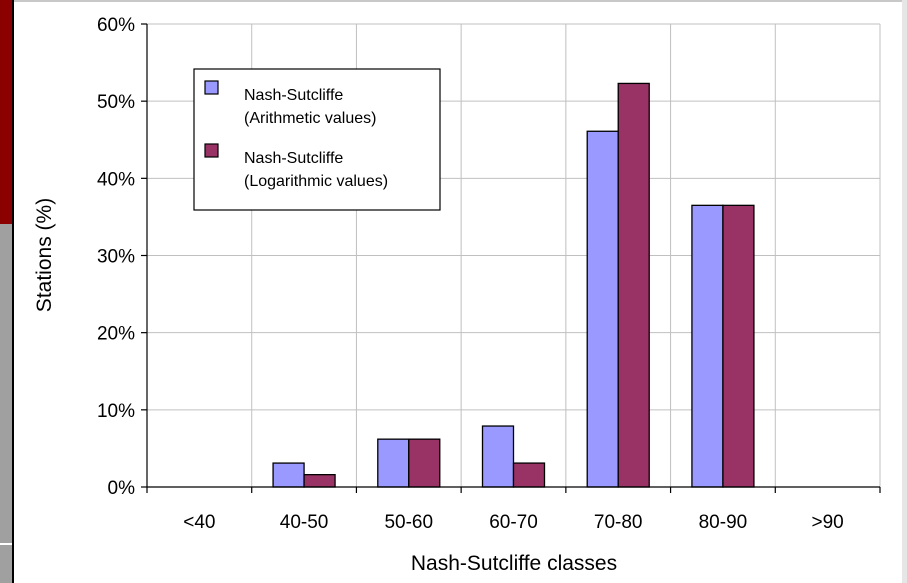 This screenshot has height=583, width=907. Describe the element at coordinates (293, 158) in the screenshot. I see `legend-label-2-line-1: Nash-Sutcliffe` at that location.